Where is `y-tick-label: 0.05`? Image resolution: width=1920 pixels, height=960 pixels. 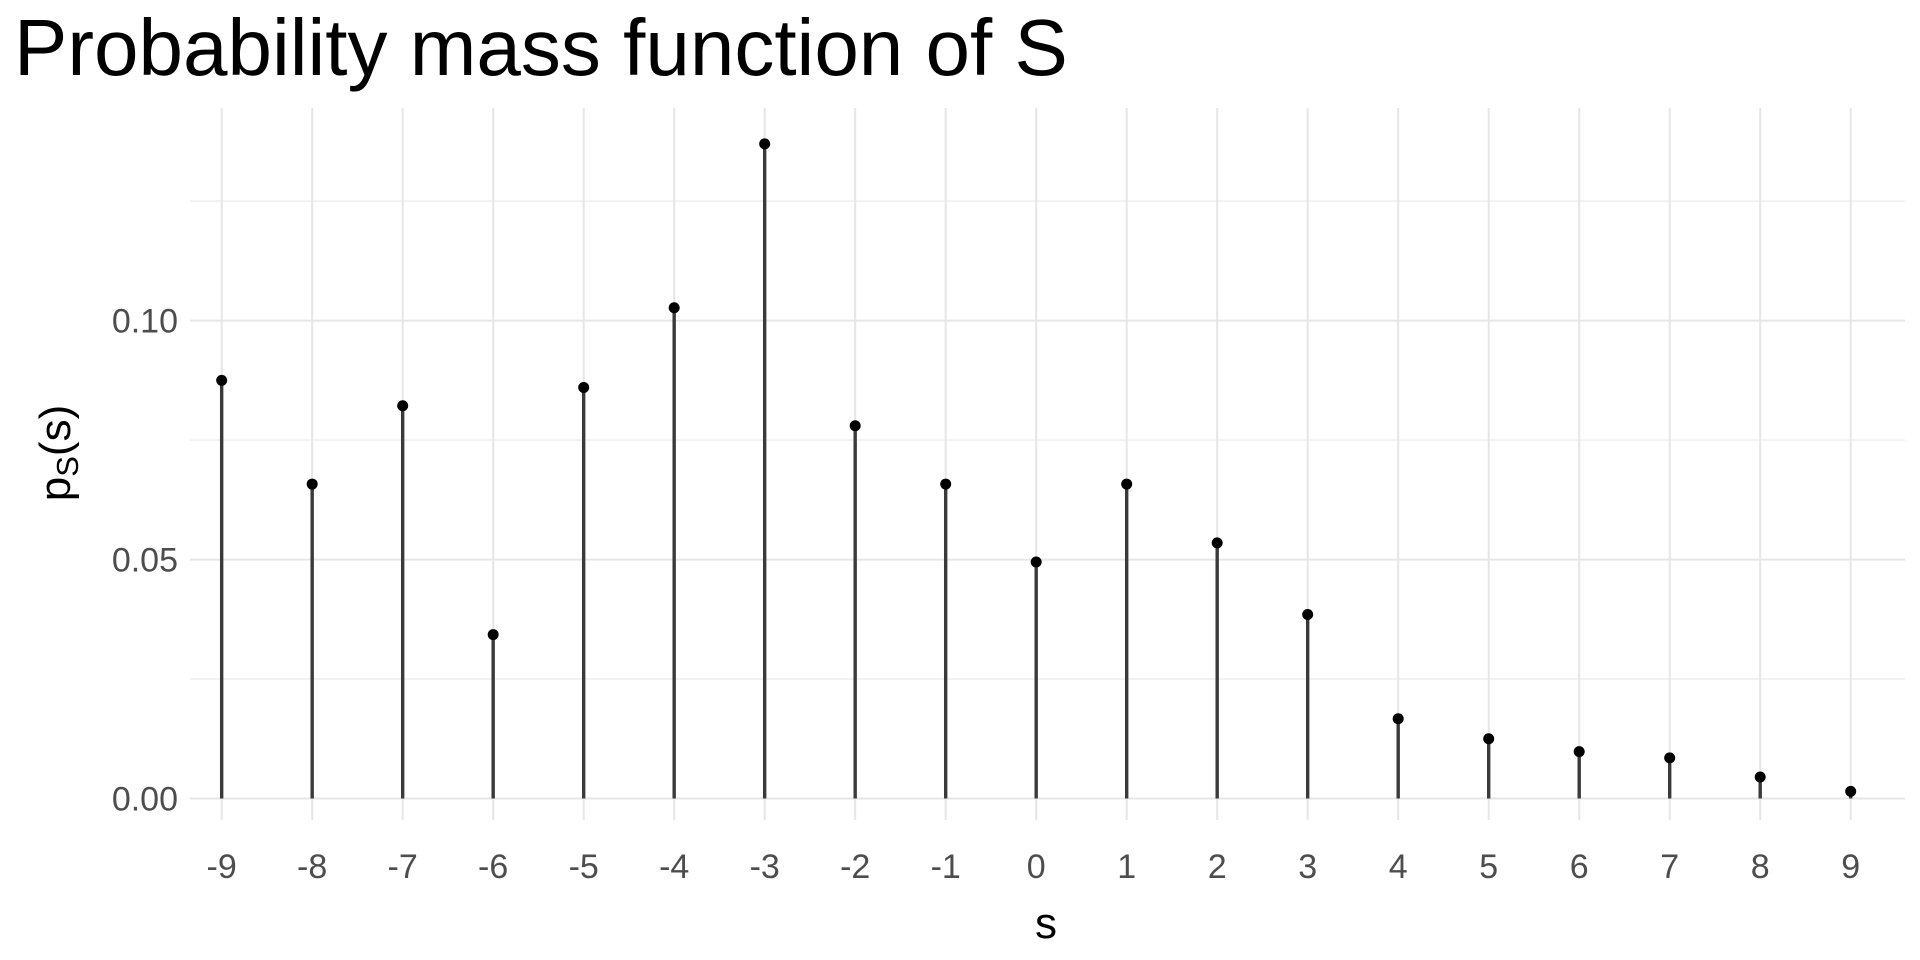 y-tick-label: 0.05 is located at coordinates (145, 561).